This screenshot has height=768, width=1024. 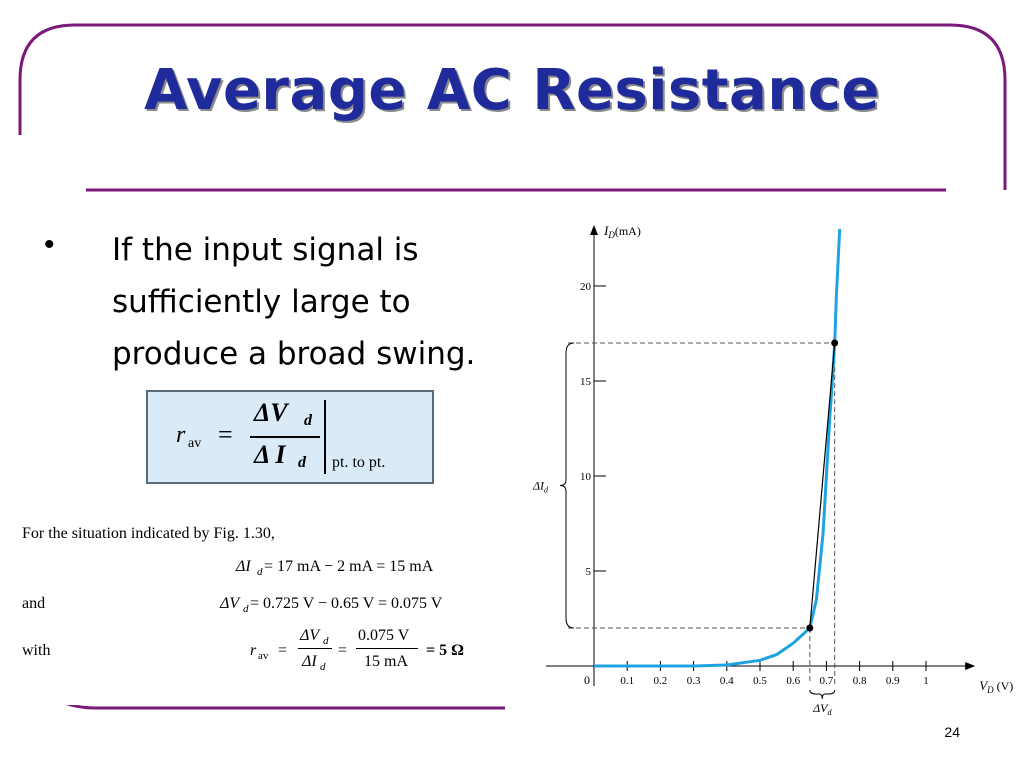 I want to click on formula-box: r av = ΔV d Δ I d pt. to pt., so click(x=290, y=437).